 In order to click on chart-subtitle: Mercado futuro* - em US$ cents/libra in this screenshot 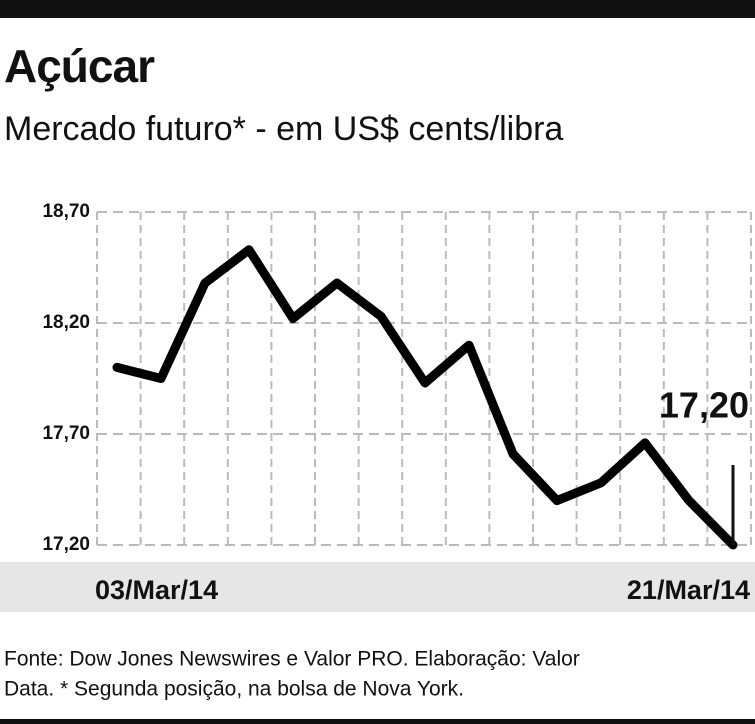, I will do `click(283, 129)`.